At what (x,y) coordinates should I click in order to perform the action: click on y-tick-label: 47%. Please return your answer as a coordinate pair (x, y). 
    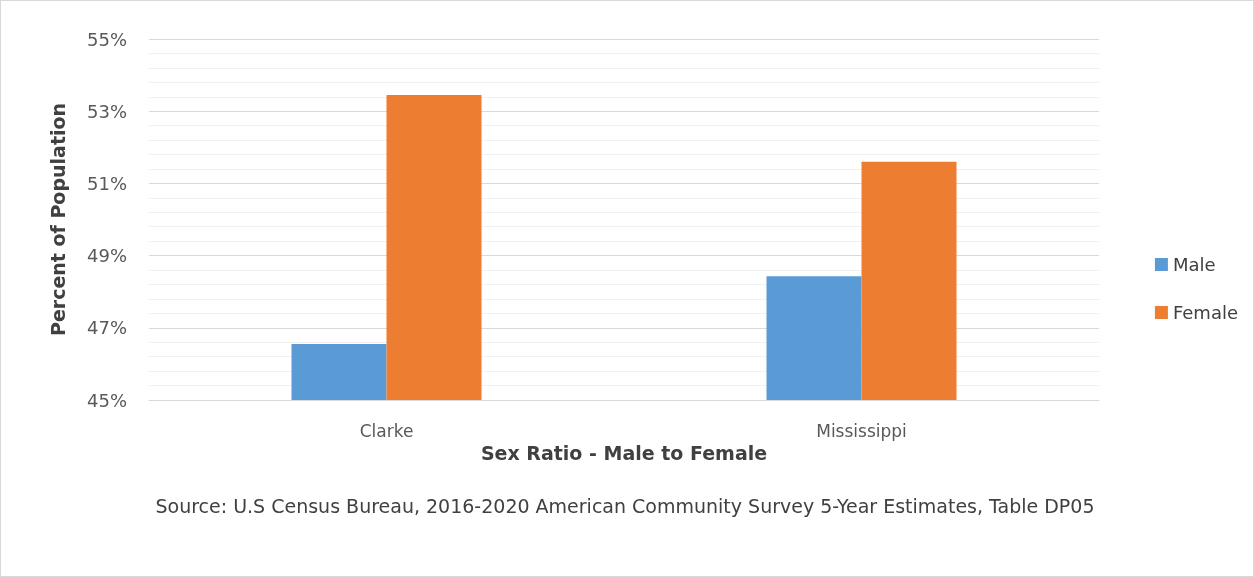
    Looking at the image, I should click on (106, 328).